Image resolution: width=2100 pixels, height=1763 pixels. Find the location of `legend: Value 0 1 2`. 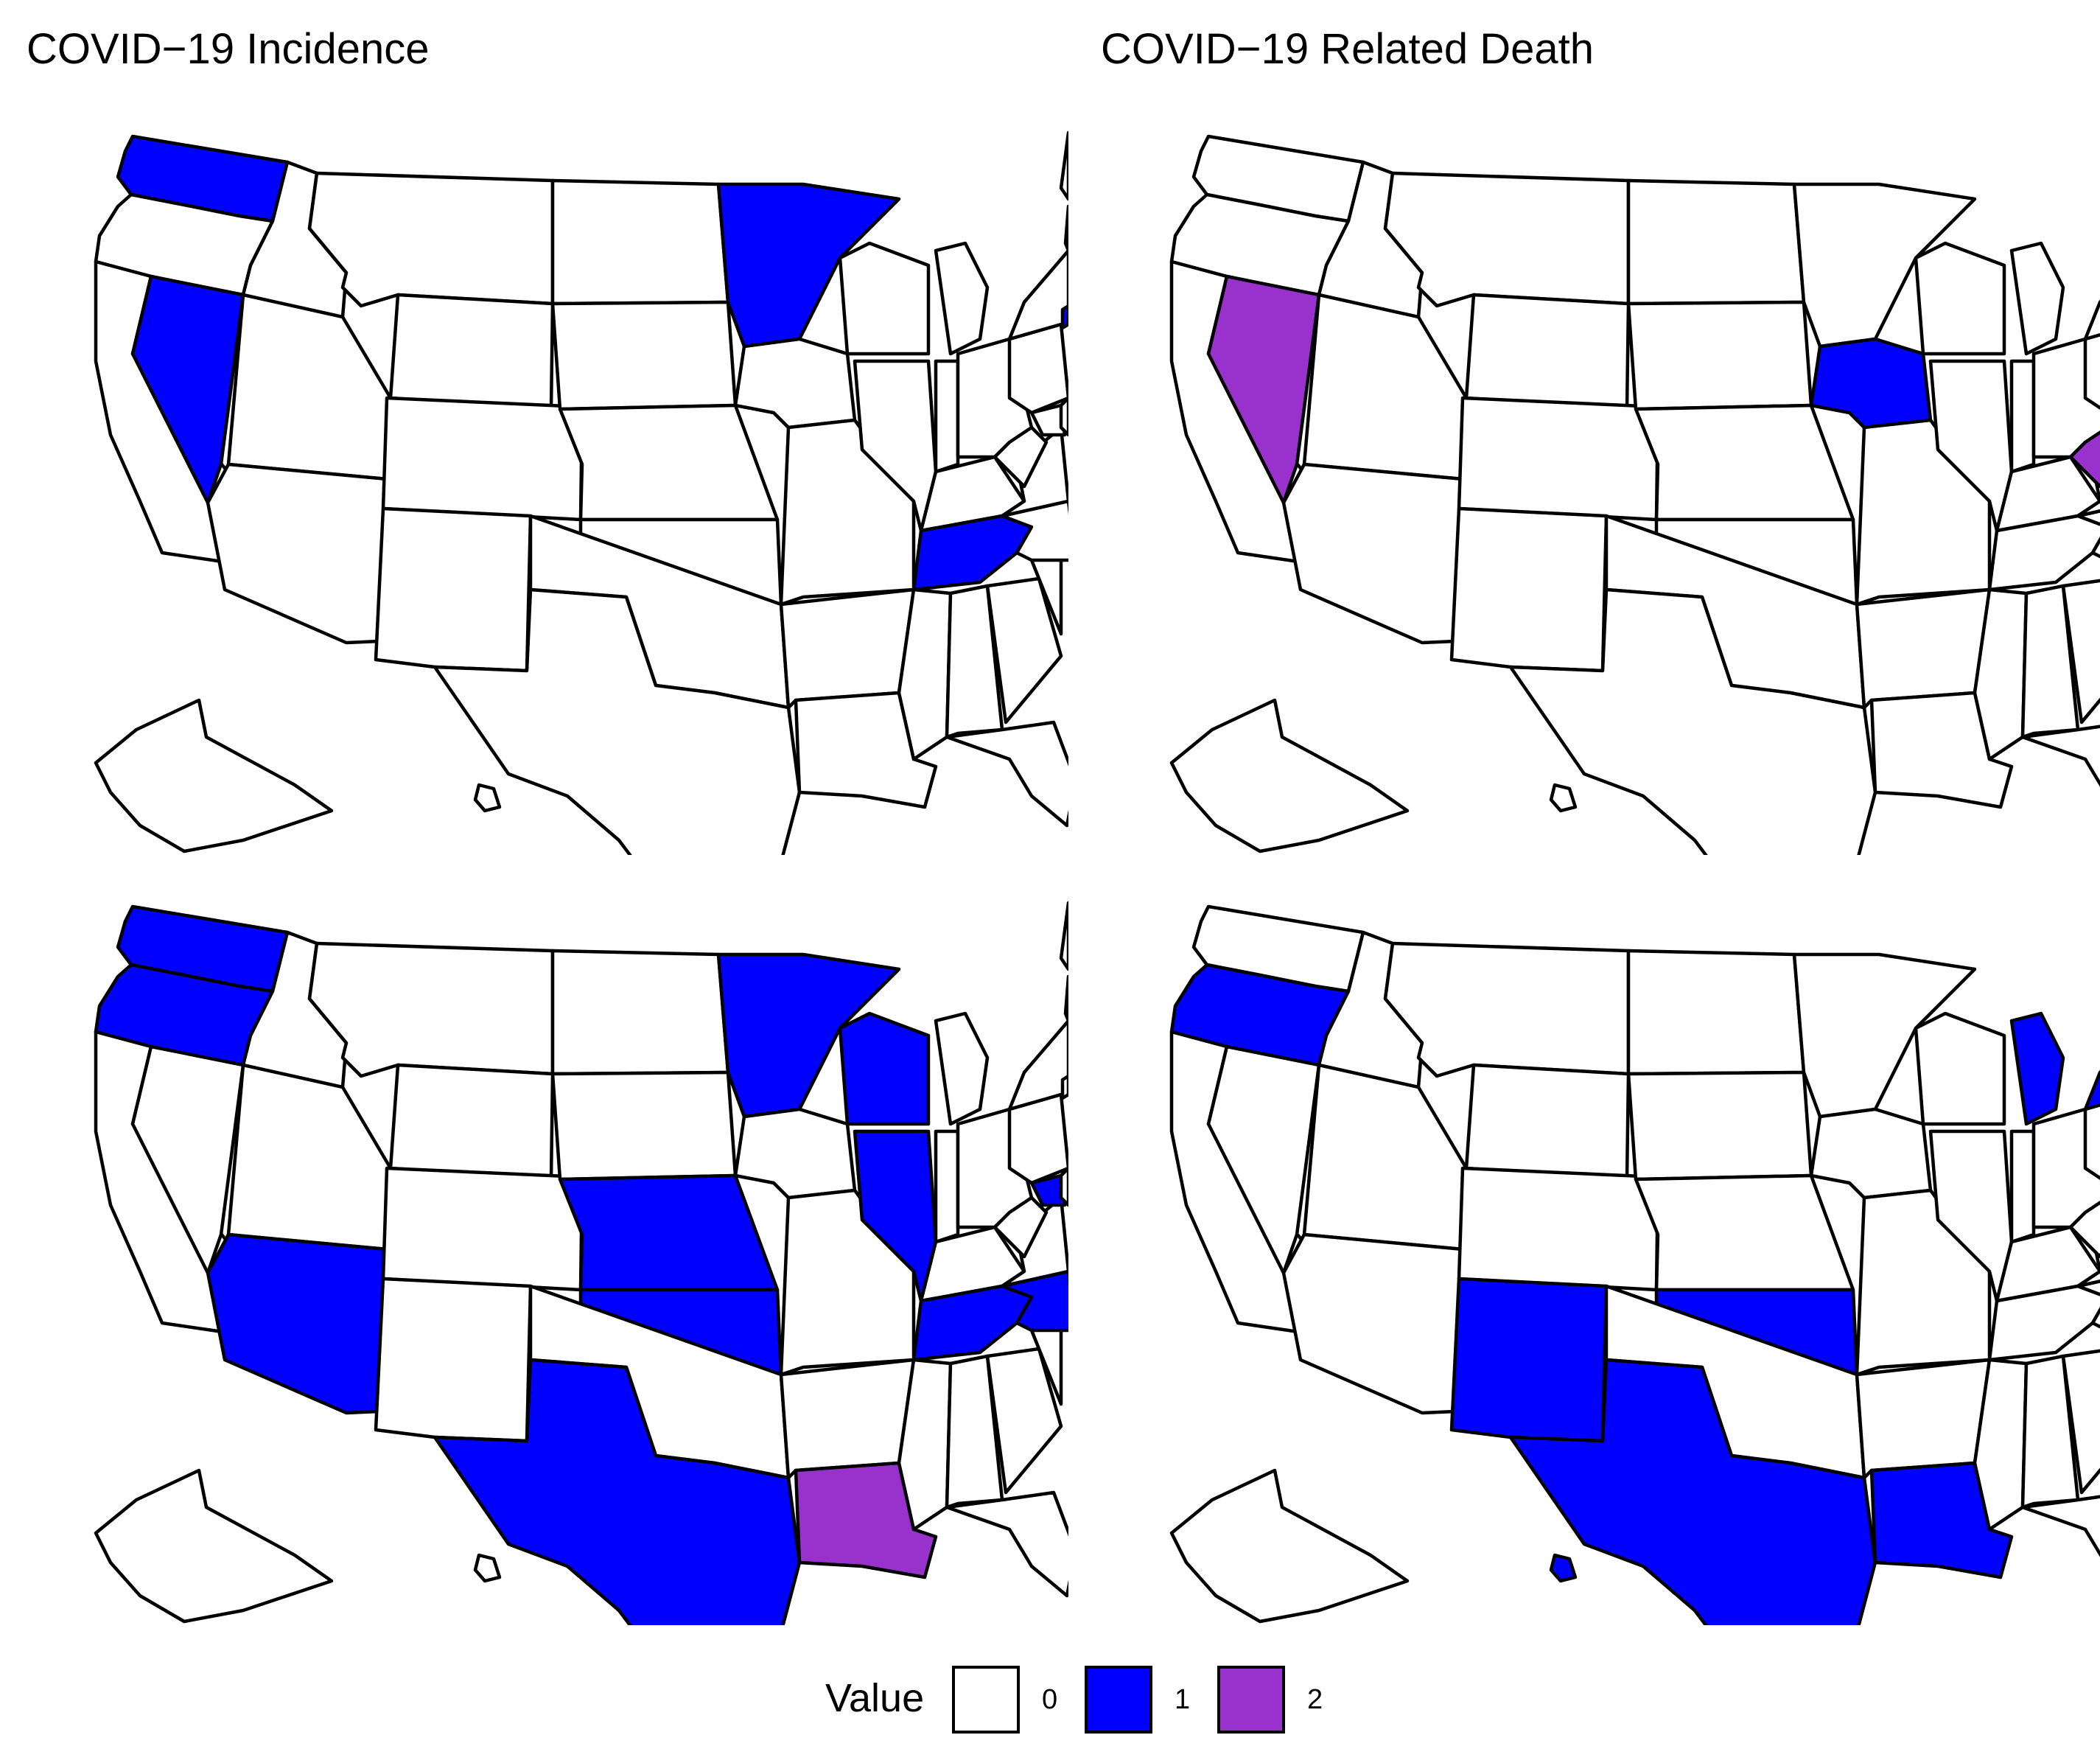

legend: Value 0 1 2 is located at coordinates (1090, 1698).